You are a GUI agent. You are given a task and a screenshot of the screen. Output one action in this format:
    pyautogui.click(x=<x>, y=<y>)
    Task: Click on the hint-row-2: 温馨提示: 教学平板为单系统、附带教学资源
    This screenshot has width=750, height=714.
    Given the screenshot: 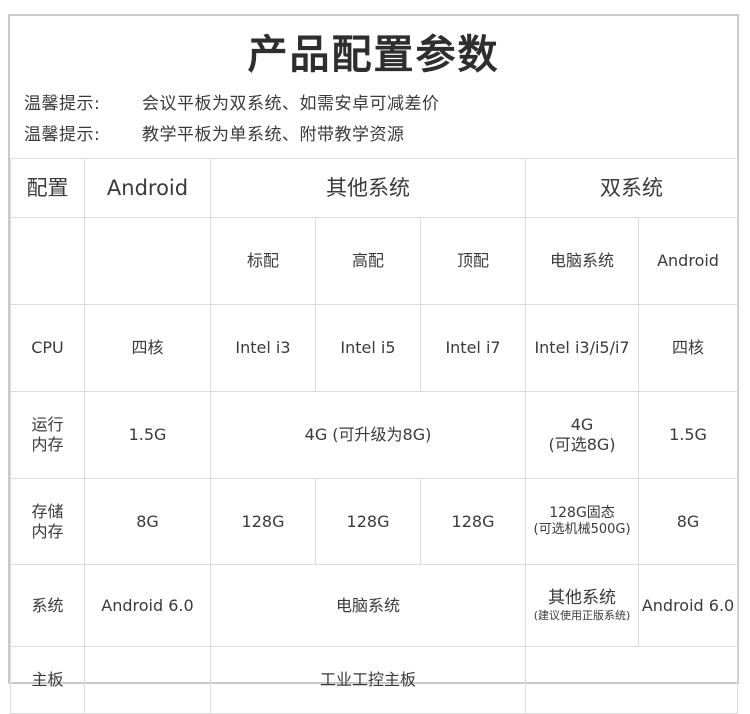 What is the action you would take?
    pyautogui.click(x=380, y=135)
    